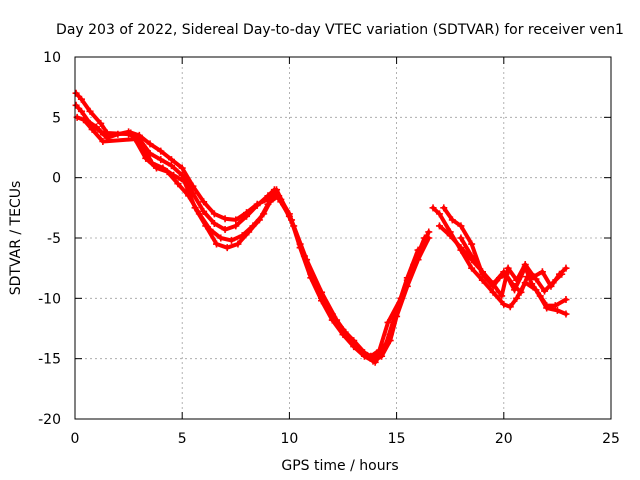 Image resolution: width=640 pixels, height=480 pixels. What do you see at coordinates (49, 299) in the screenshot?
I see `y-tick-label: -10` at bounding box center [49, 299].